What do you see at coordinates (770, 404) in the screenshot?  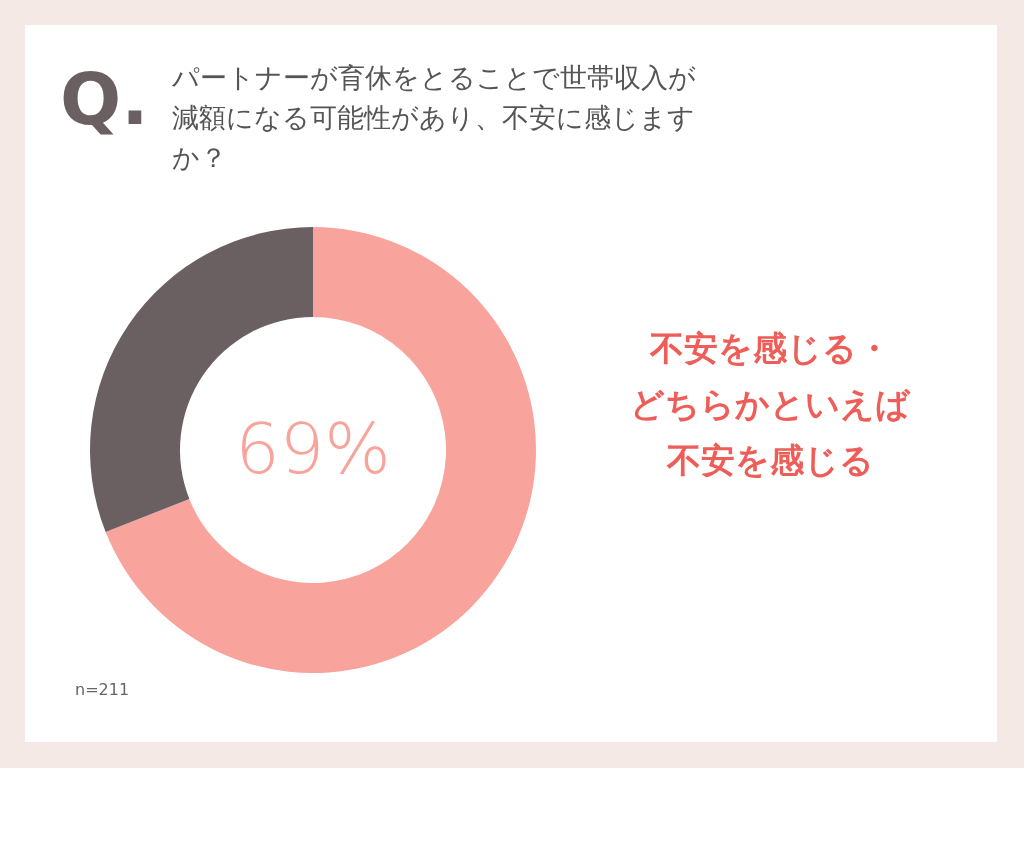 I see `slice-label: 不安を感じる・どちらかといえば不安を感じる` at bounding box center [770, 404].